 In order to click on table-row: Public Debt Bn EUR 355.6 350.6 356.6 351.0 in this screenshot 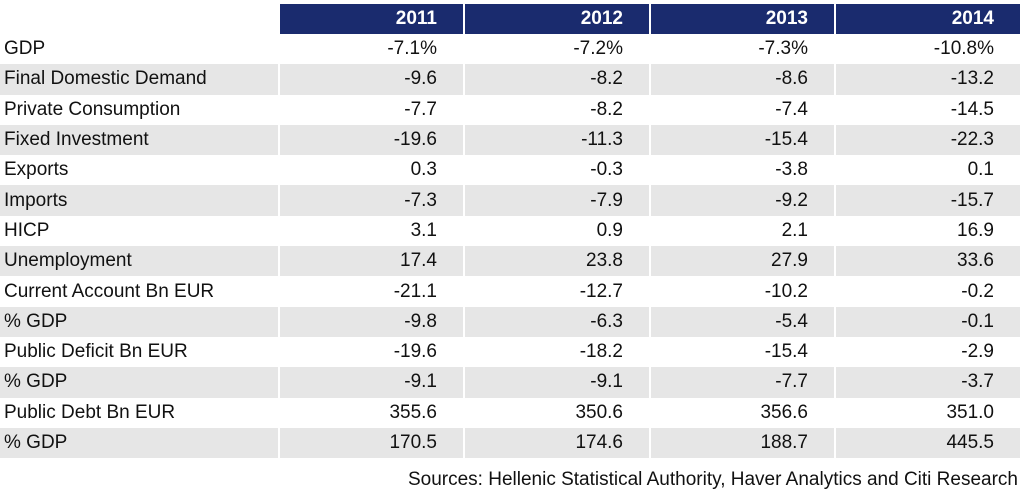, I will do `click(510, 412)`.